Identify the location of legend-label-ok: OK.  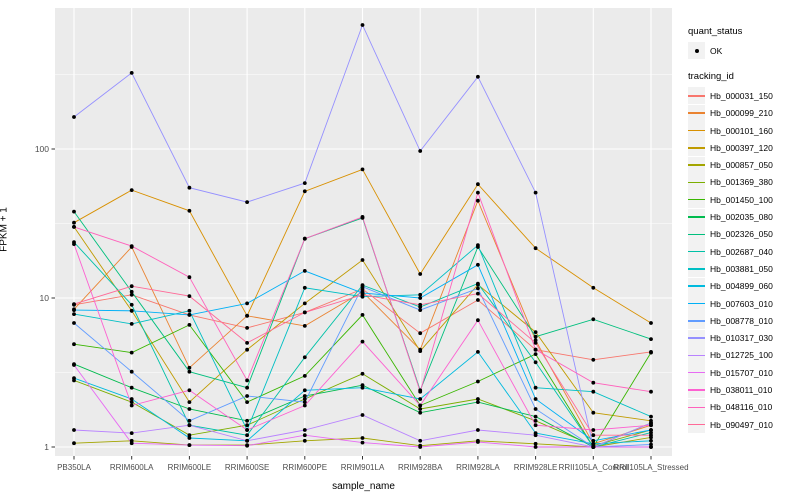
(716, 50).